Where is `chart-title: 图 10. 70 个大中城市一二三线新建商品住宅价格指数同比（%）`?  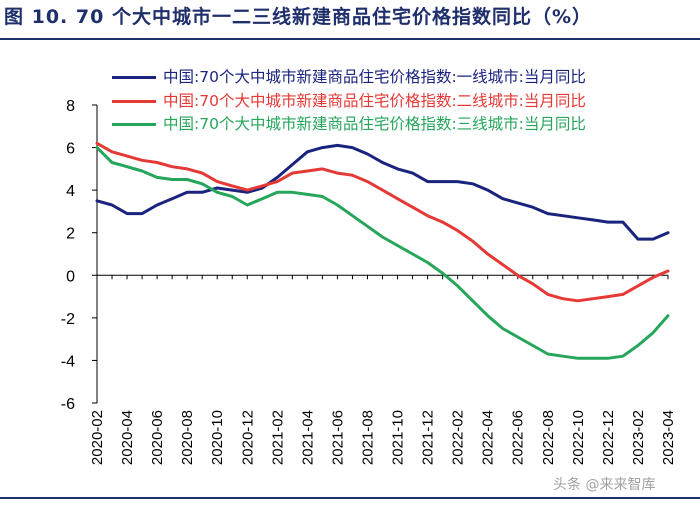 chart-title: 图 10. 70 个大中城市一二三线新建商品住宅价格指数同比（%） is located at coordinates (298, 17).